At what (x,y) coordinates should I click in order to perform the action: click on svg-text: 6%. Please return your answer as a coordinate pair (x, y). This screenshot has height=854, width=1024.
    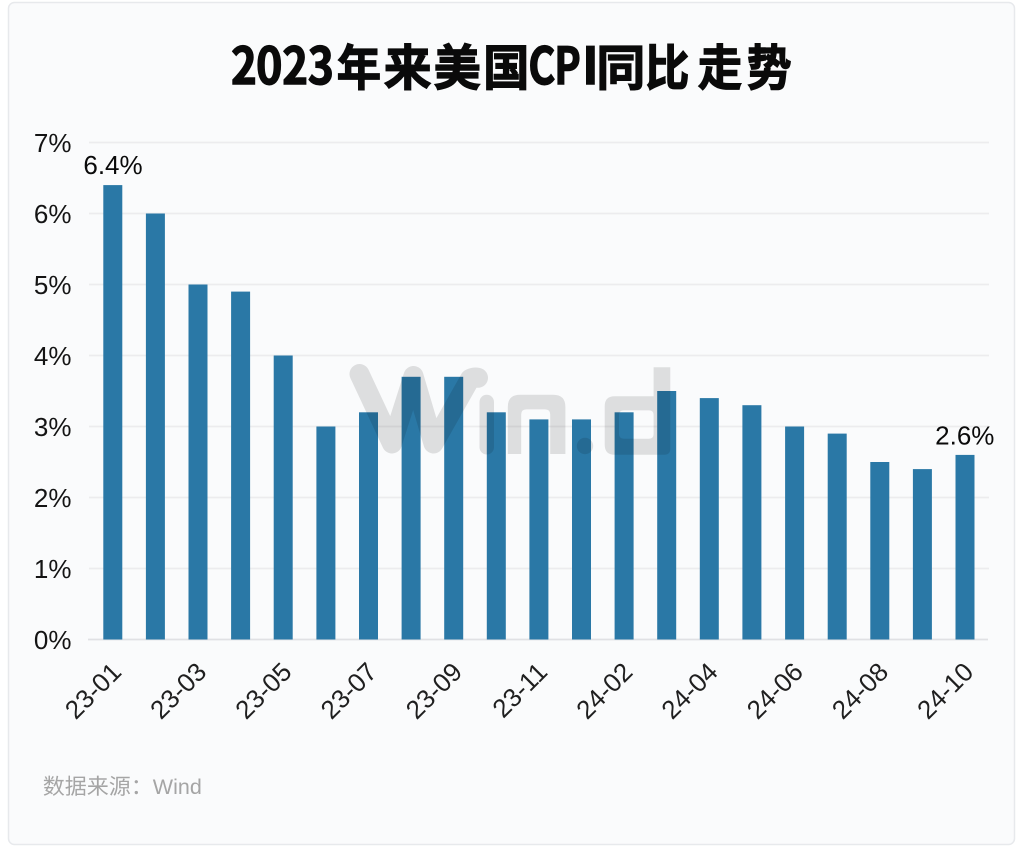
    Looking at the image, I should click on (53, 214).